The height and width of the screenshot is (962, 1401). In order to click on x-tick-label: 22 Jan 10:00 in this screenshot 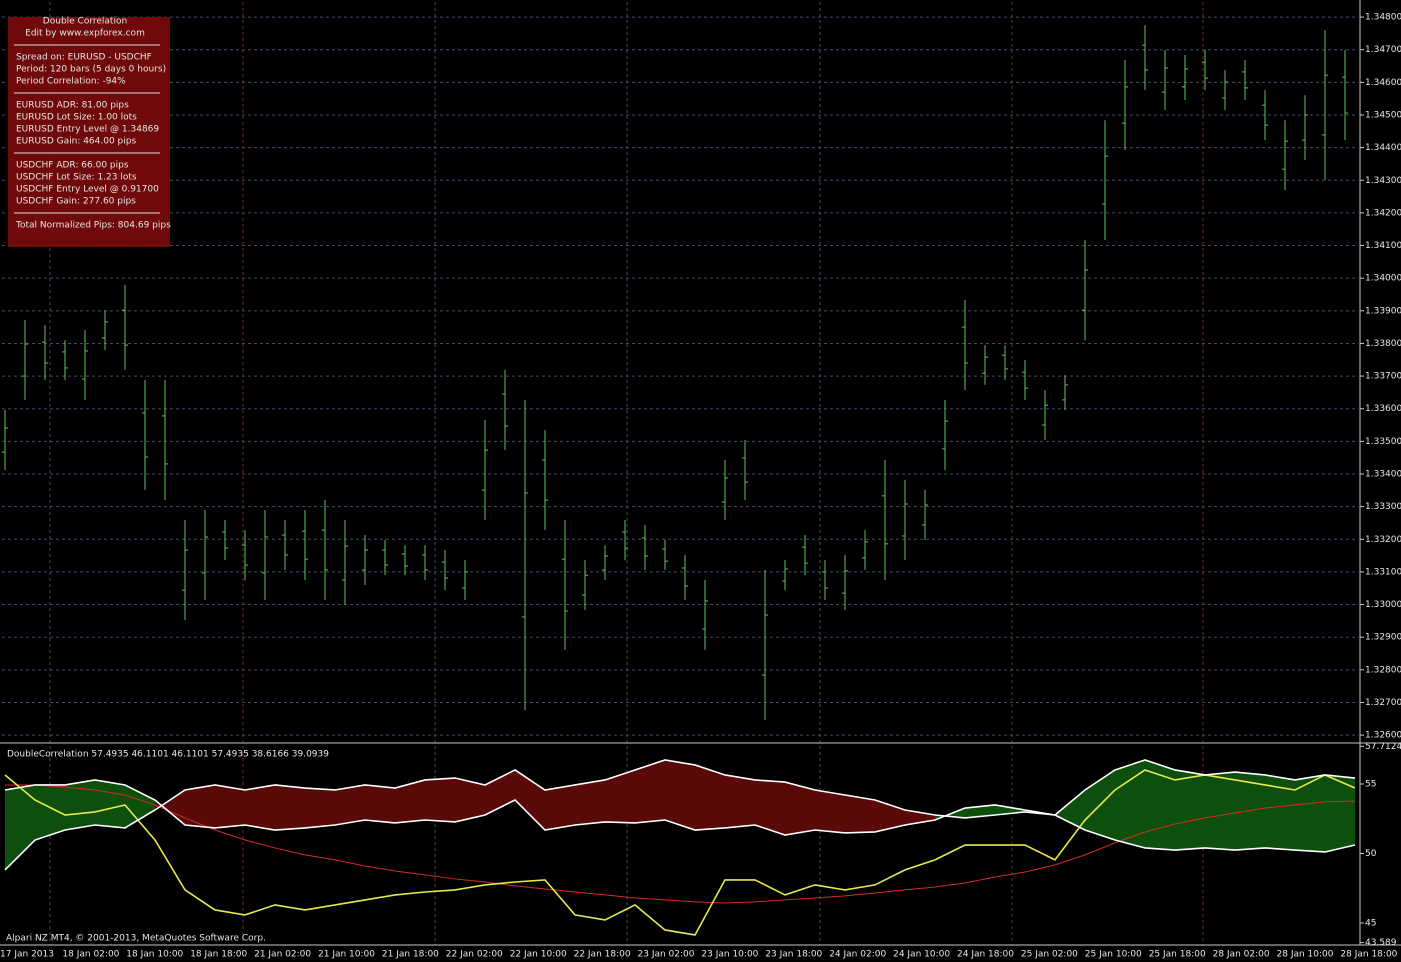, I will do `click(538, 955)`.